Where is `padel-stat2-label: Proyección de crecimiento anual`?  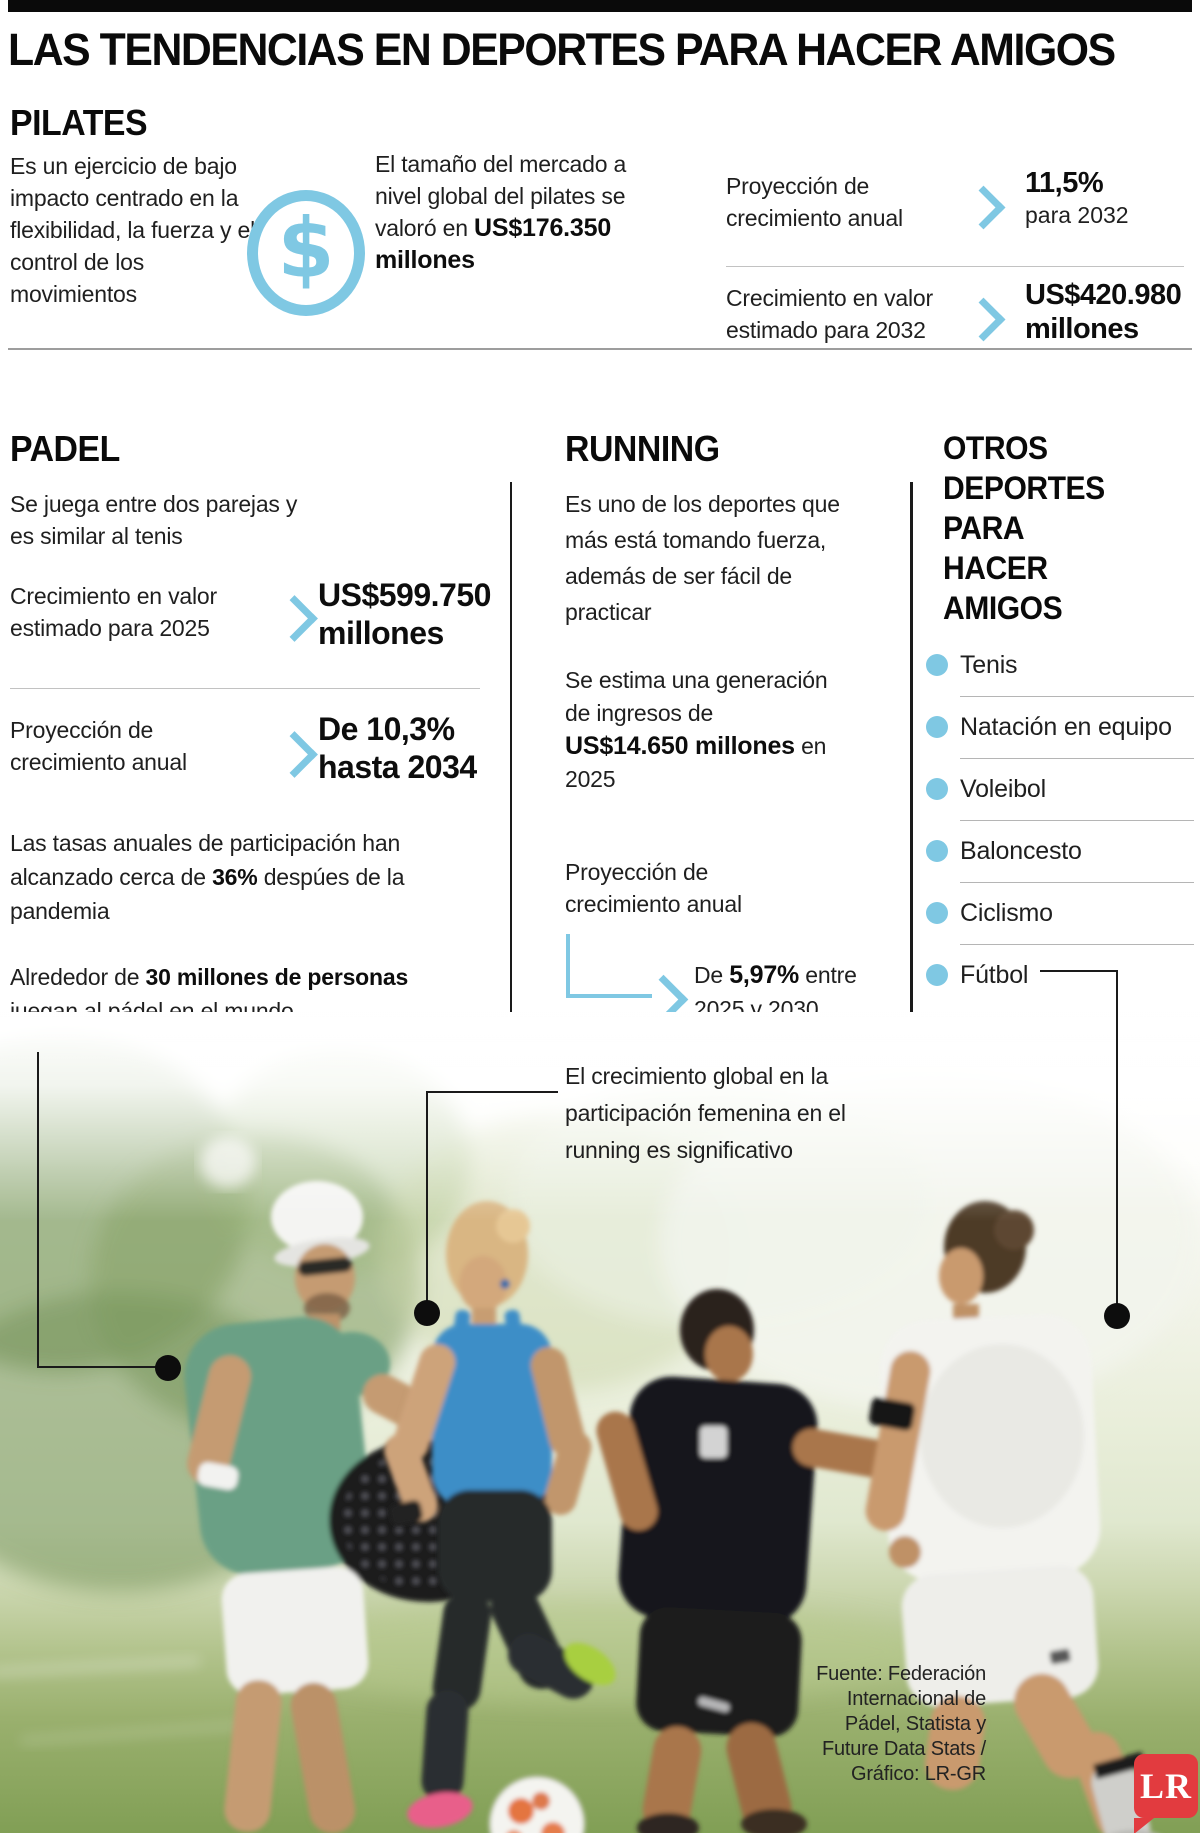
padel-stat2-label: Proyección de crecimiento anual is located at coordinates (98, 746).